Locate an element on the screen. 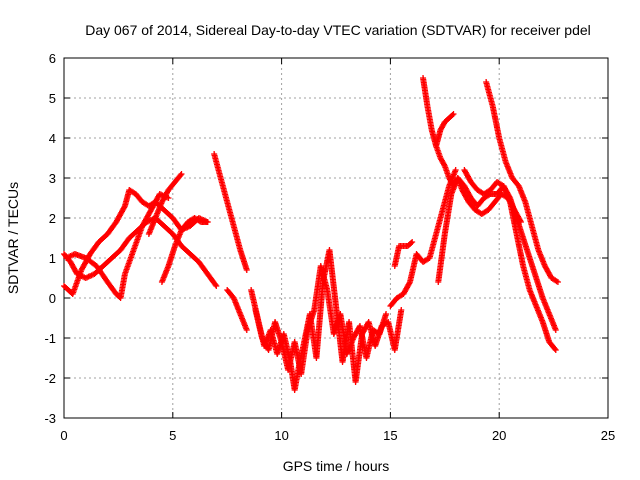 Image resolution: width=640 pixels, height=480 pixels. x-tick-label: 25 is located at coordinates (608, 435).